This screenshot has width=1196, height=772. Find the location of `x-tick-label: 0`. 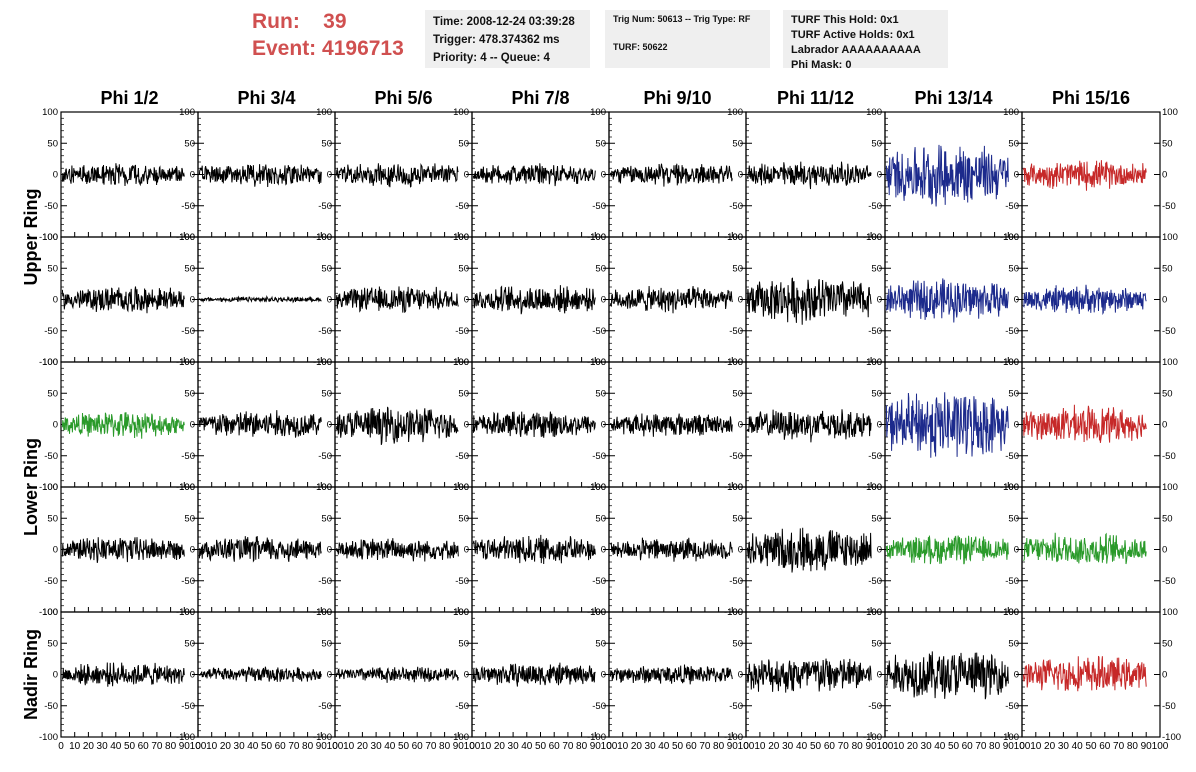

x-tick-label: 0 is located at coordinates (198, 746).